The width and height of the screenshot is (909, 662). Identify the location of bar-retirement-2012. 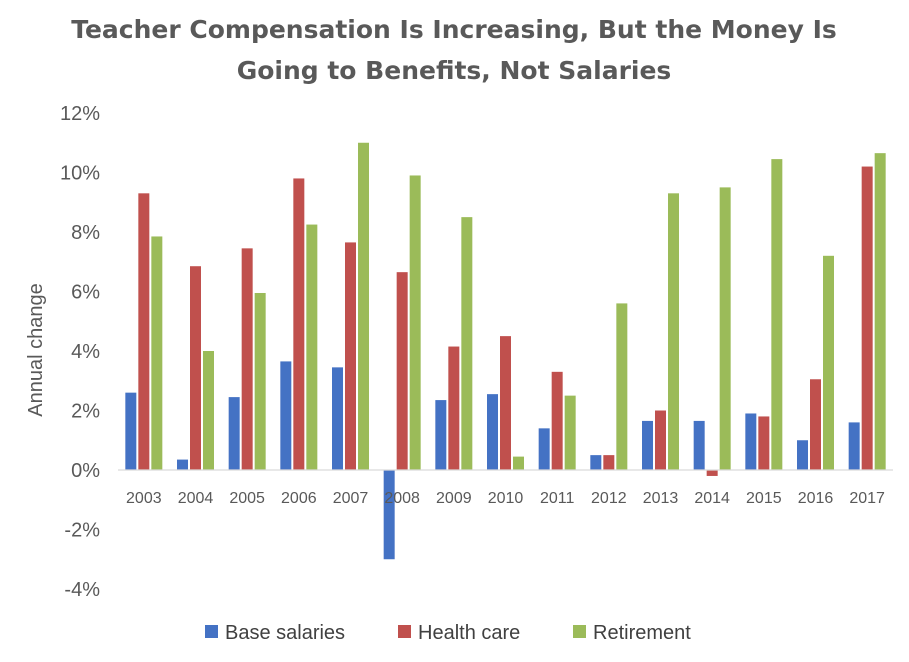
(622, 386).